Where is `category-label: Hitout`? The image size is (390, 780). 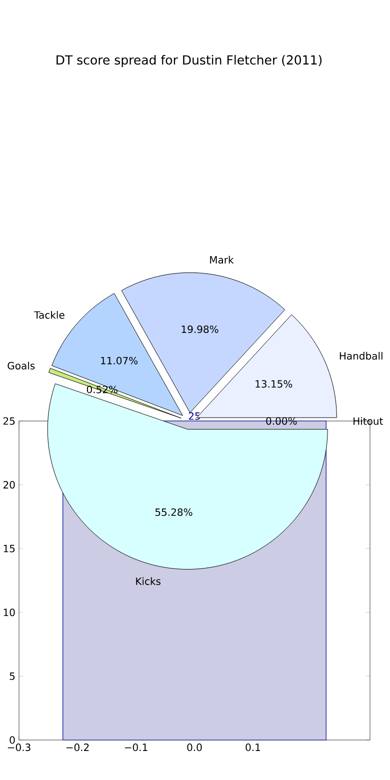
category-label: Hitout is located at coordinates (368, 421).